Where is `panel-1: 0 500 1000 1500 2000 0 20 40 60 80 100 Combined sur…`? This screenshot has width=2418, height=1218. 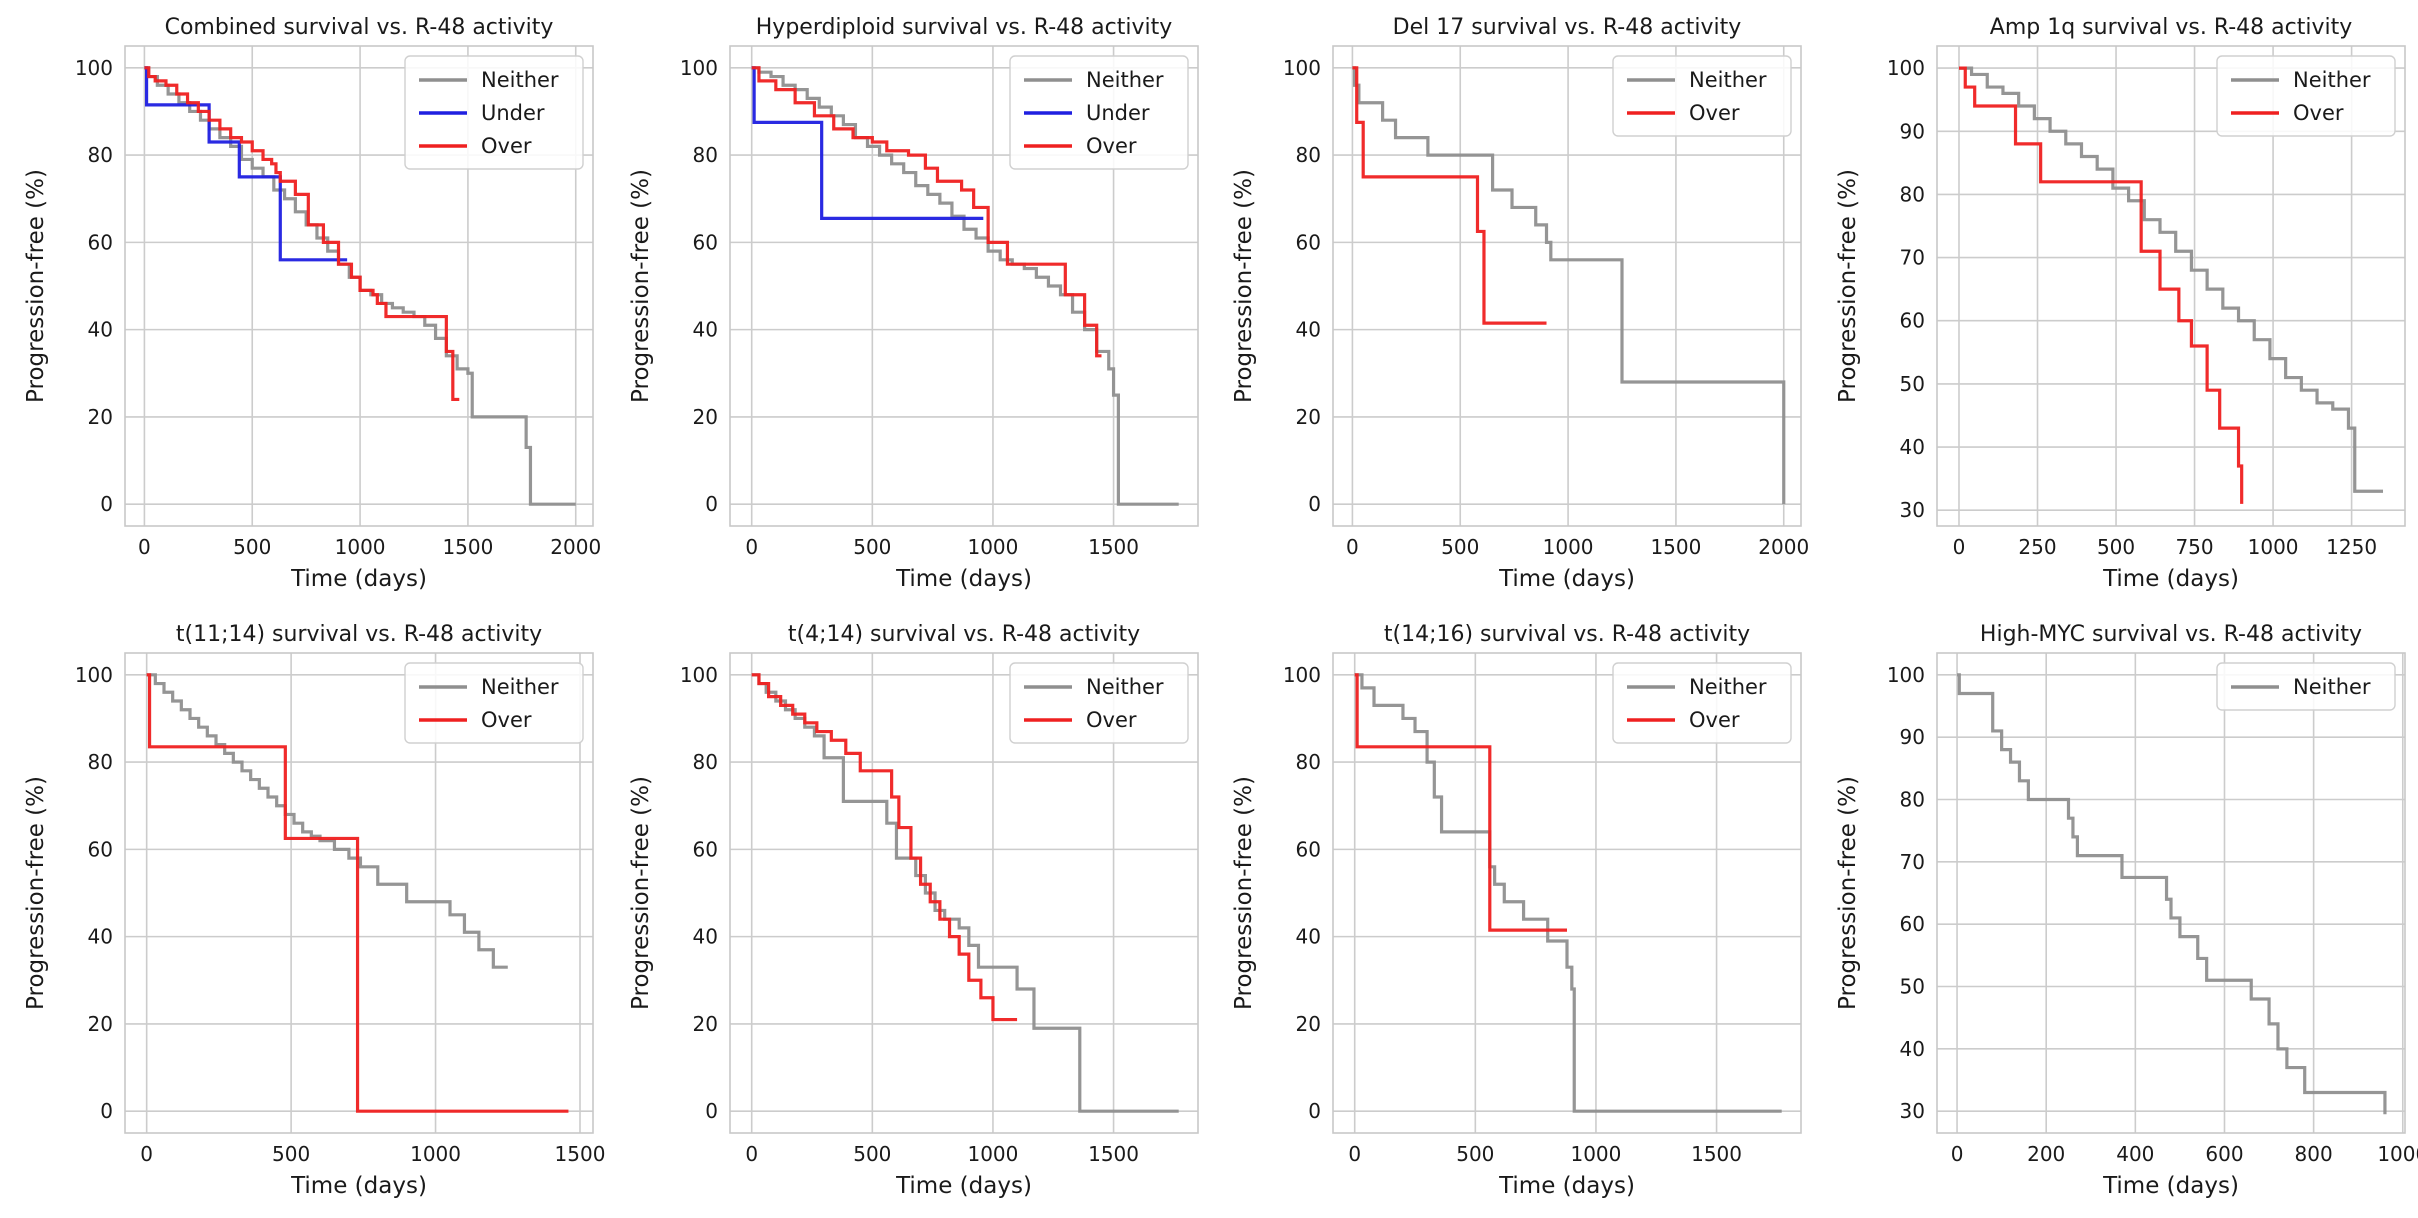 panel-1: 0 500 1000 1500 2000 0 20 40 60 80 100 Combined sur… is located at coordinates (312, 303).